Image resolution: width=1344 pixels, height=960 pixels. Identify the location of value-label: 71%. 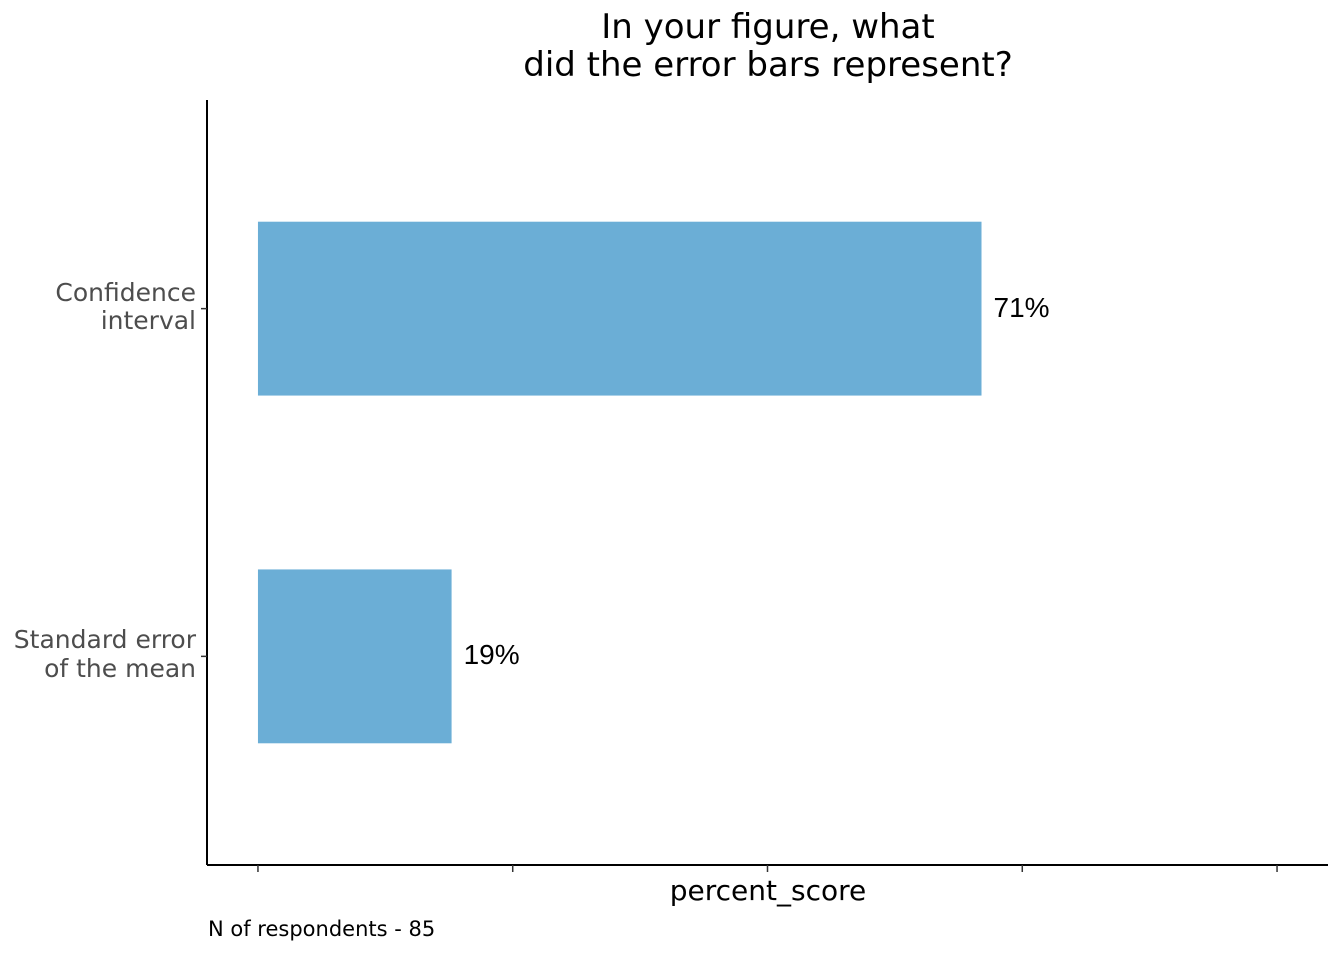
(1021, 307).